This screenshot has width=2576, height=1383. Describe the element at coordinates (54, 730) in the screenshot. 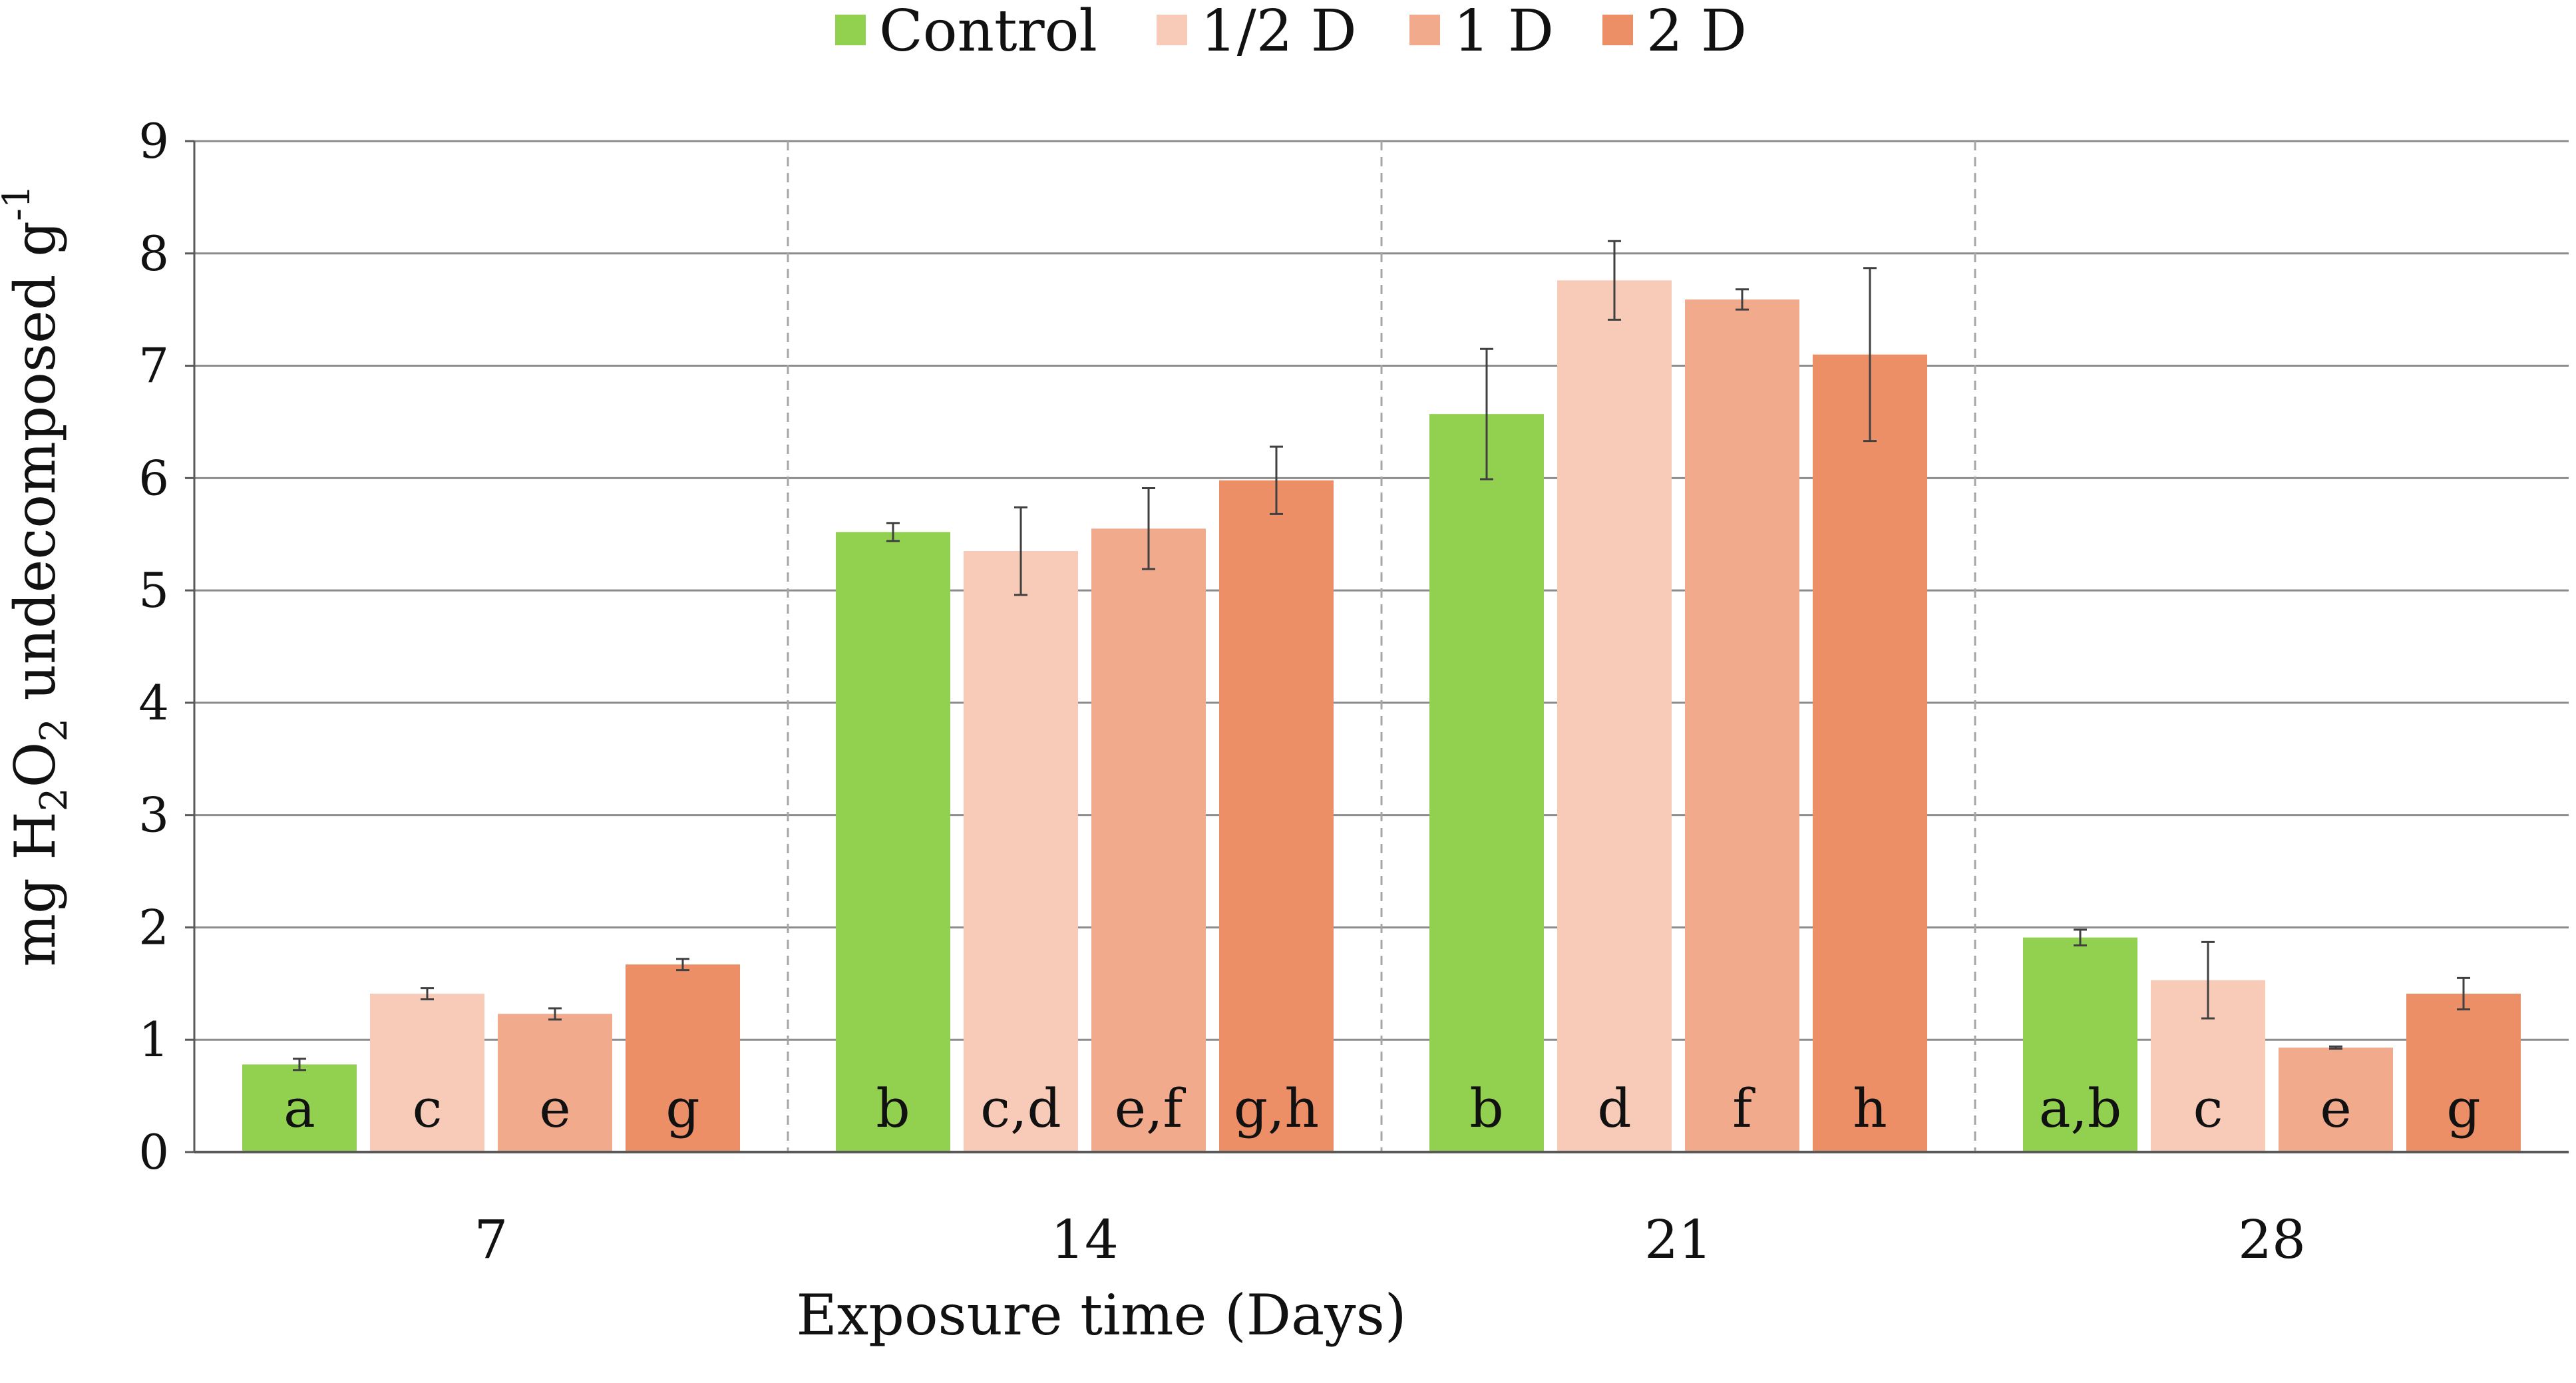

I see `y-axis-title-sub2: 2` at that location.